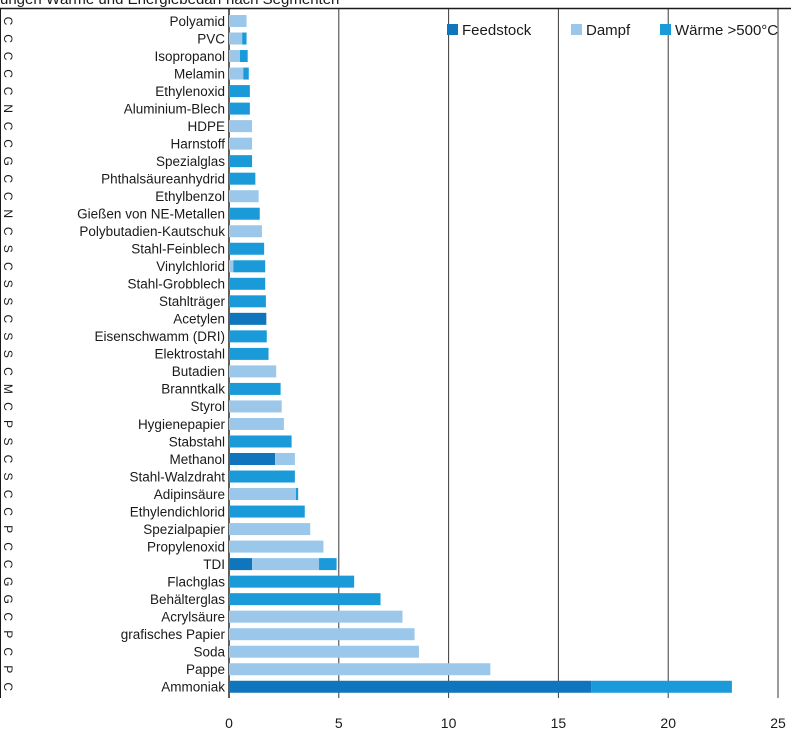 Image resolution: width=791 pixels, height=740 pixels. What do you see at coordinates (174, 108) in the screenshot?
I see `row-label-aluminium-blech: Aluminium-Blech` at bounding box center [174, 108].